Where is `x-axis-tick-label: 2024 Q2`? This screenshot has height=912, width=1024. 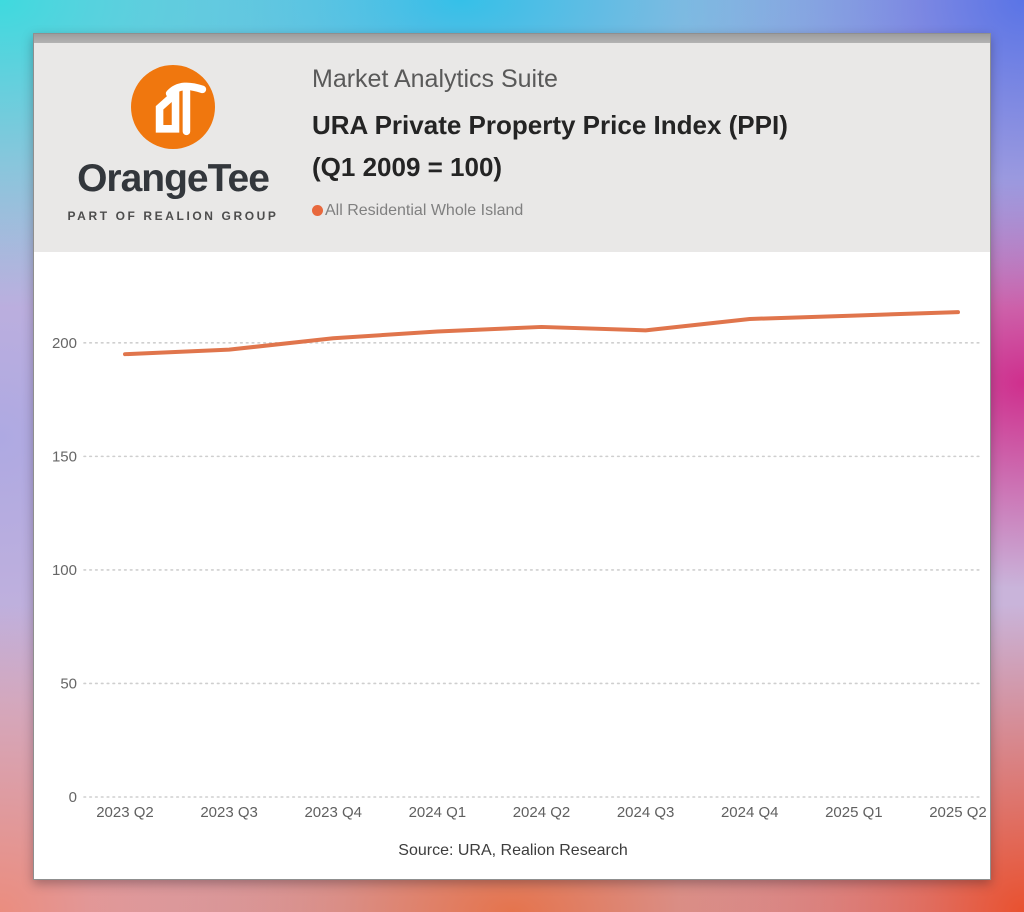
x-axis-tick-label: 2024 Q2 is located at coordinates (542, 812).